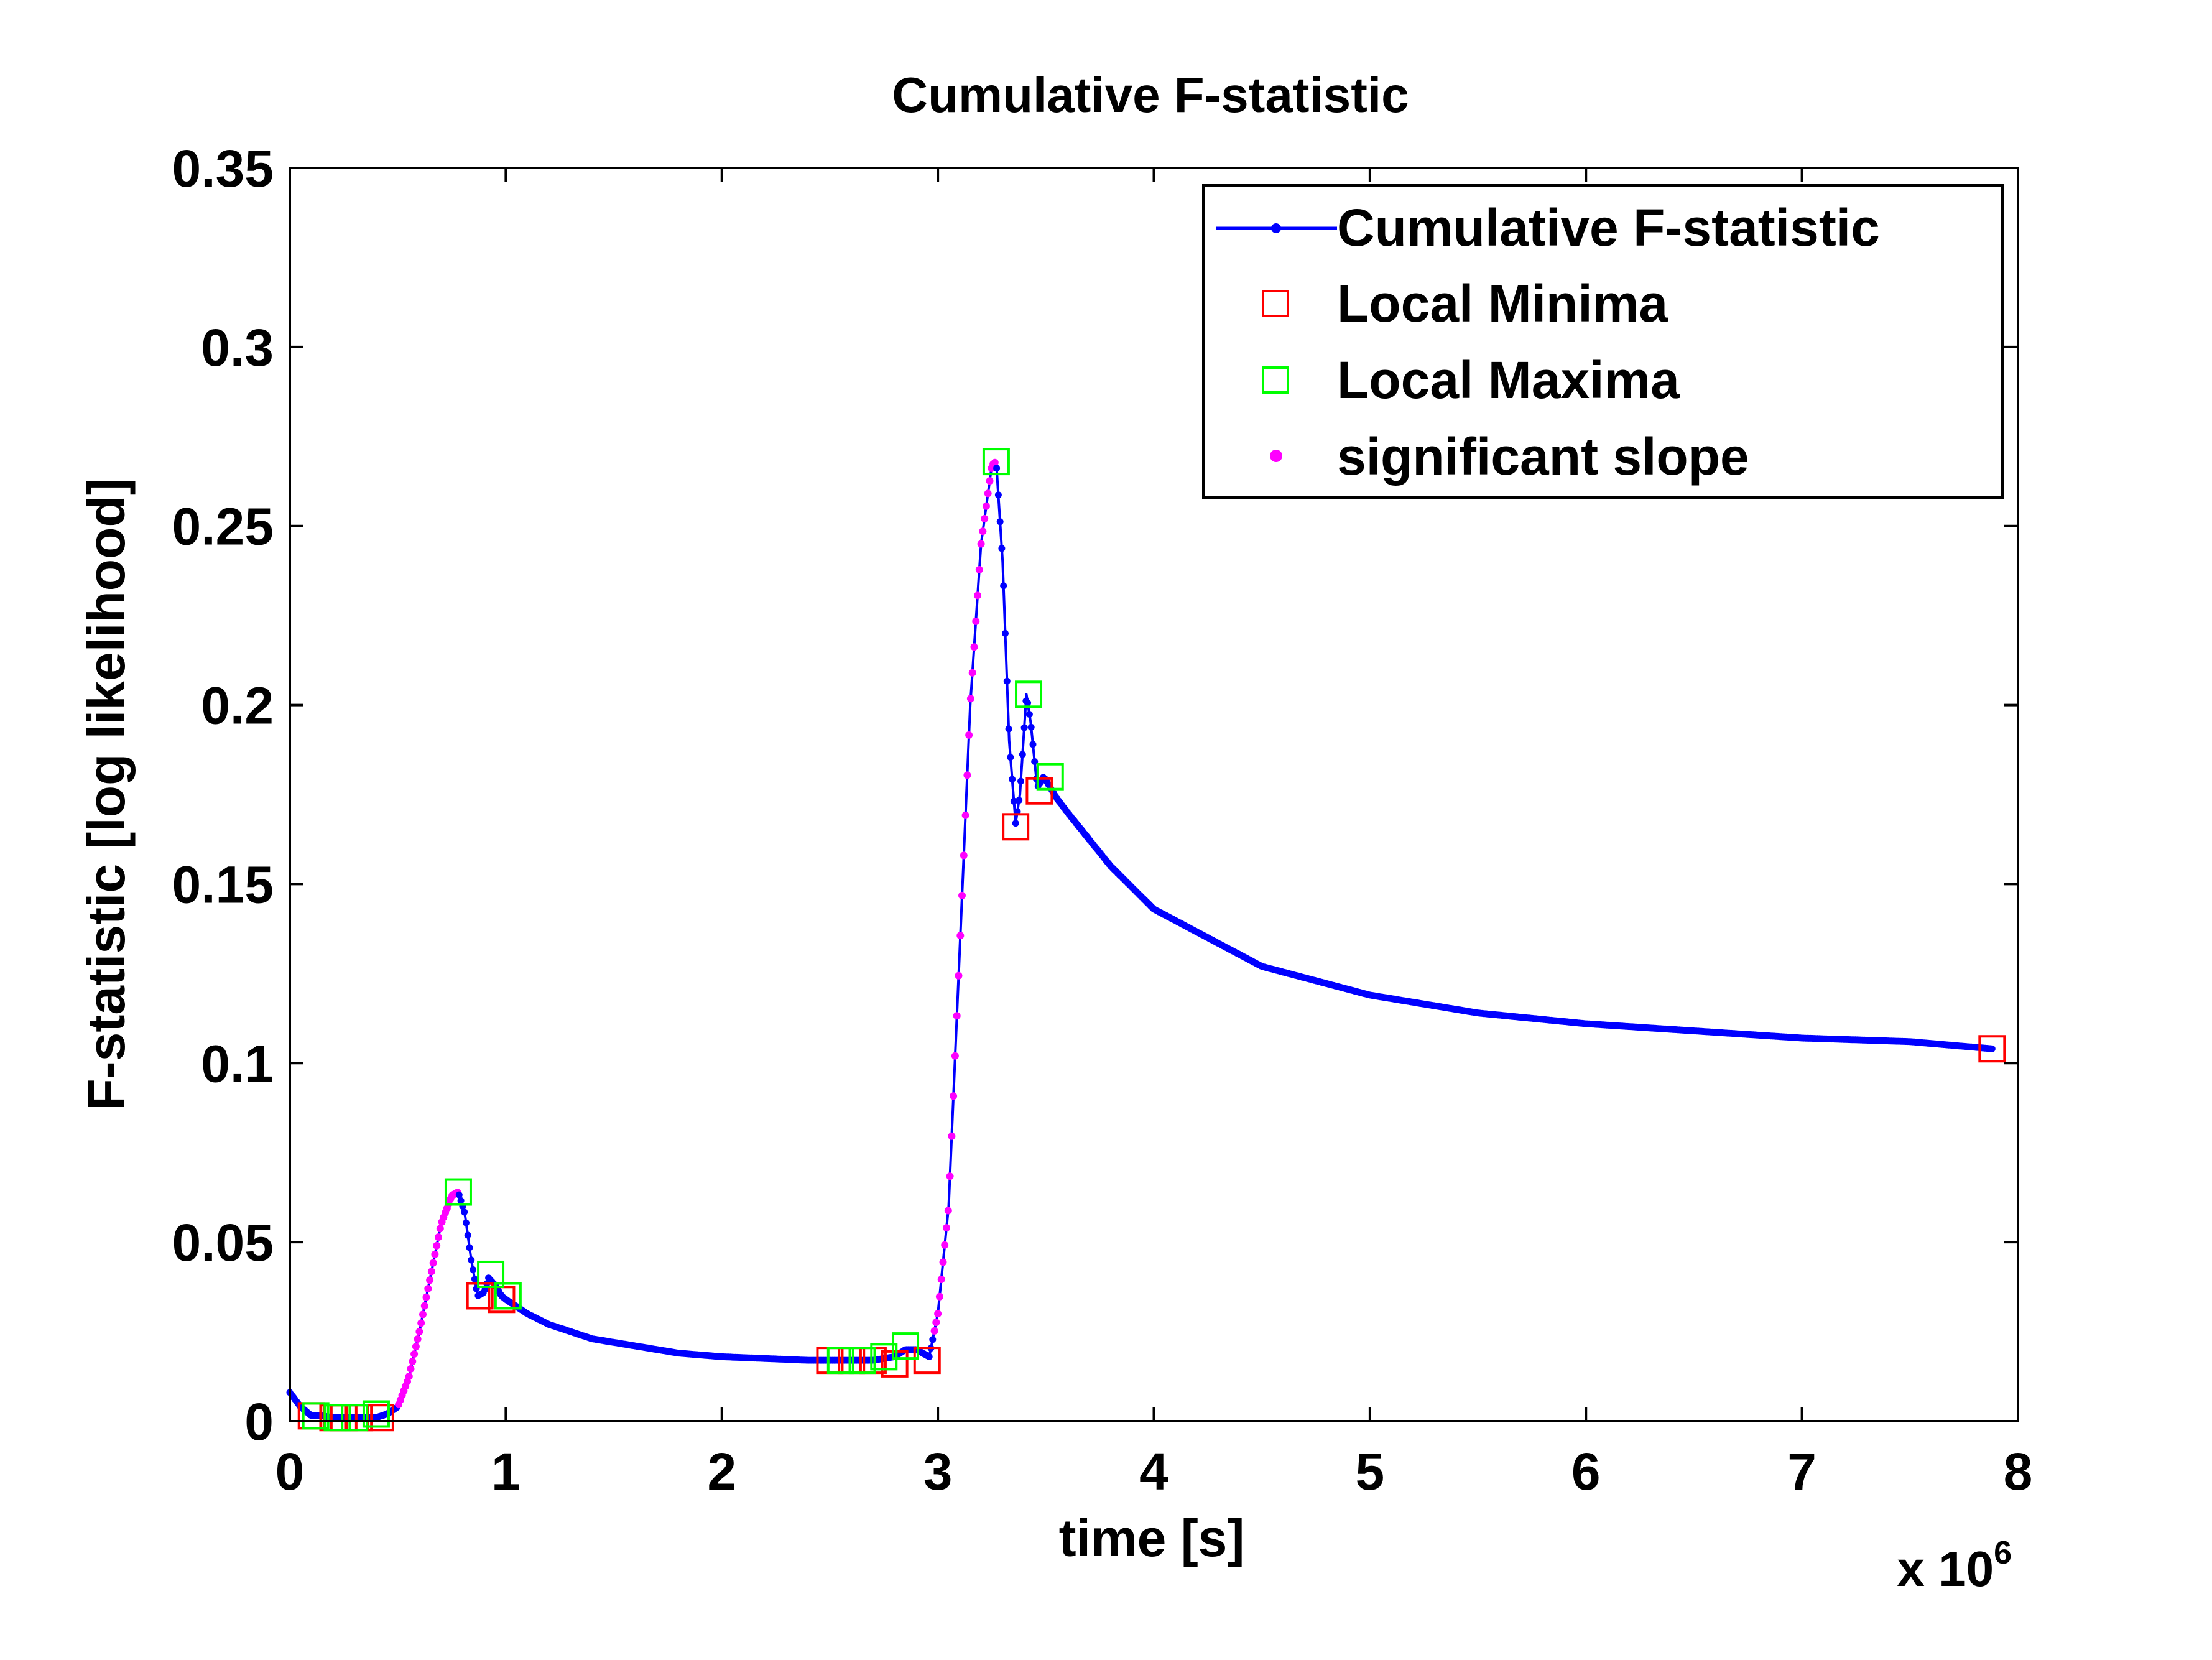 Image resolution: width=2212 pixels, height=1660 pixels. I want to click on legend-box, so click(1603, 342).